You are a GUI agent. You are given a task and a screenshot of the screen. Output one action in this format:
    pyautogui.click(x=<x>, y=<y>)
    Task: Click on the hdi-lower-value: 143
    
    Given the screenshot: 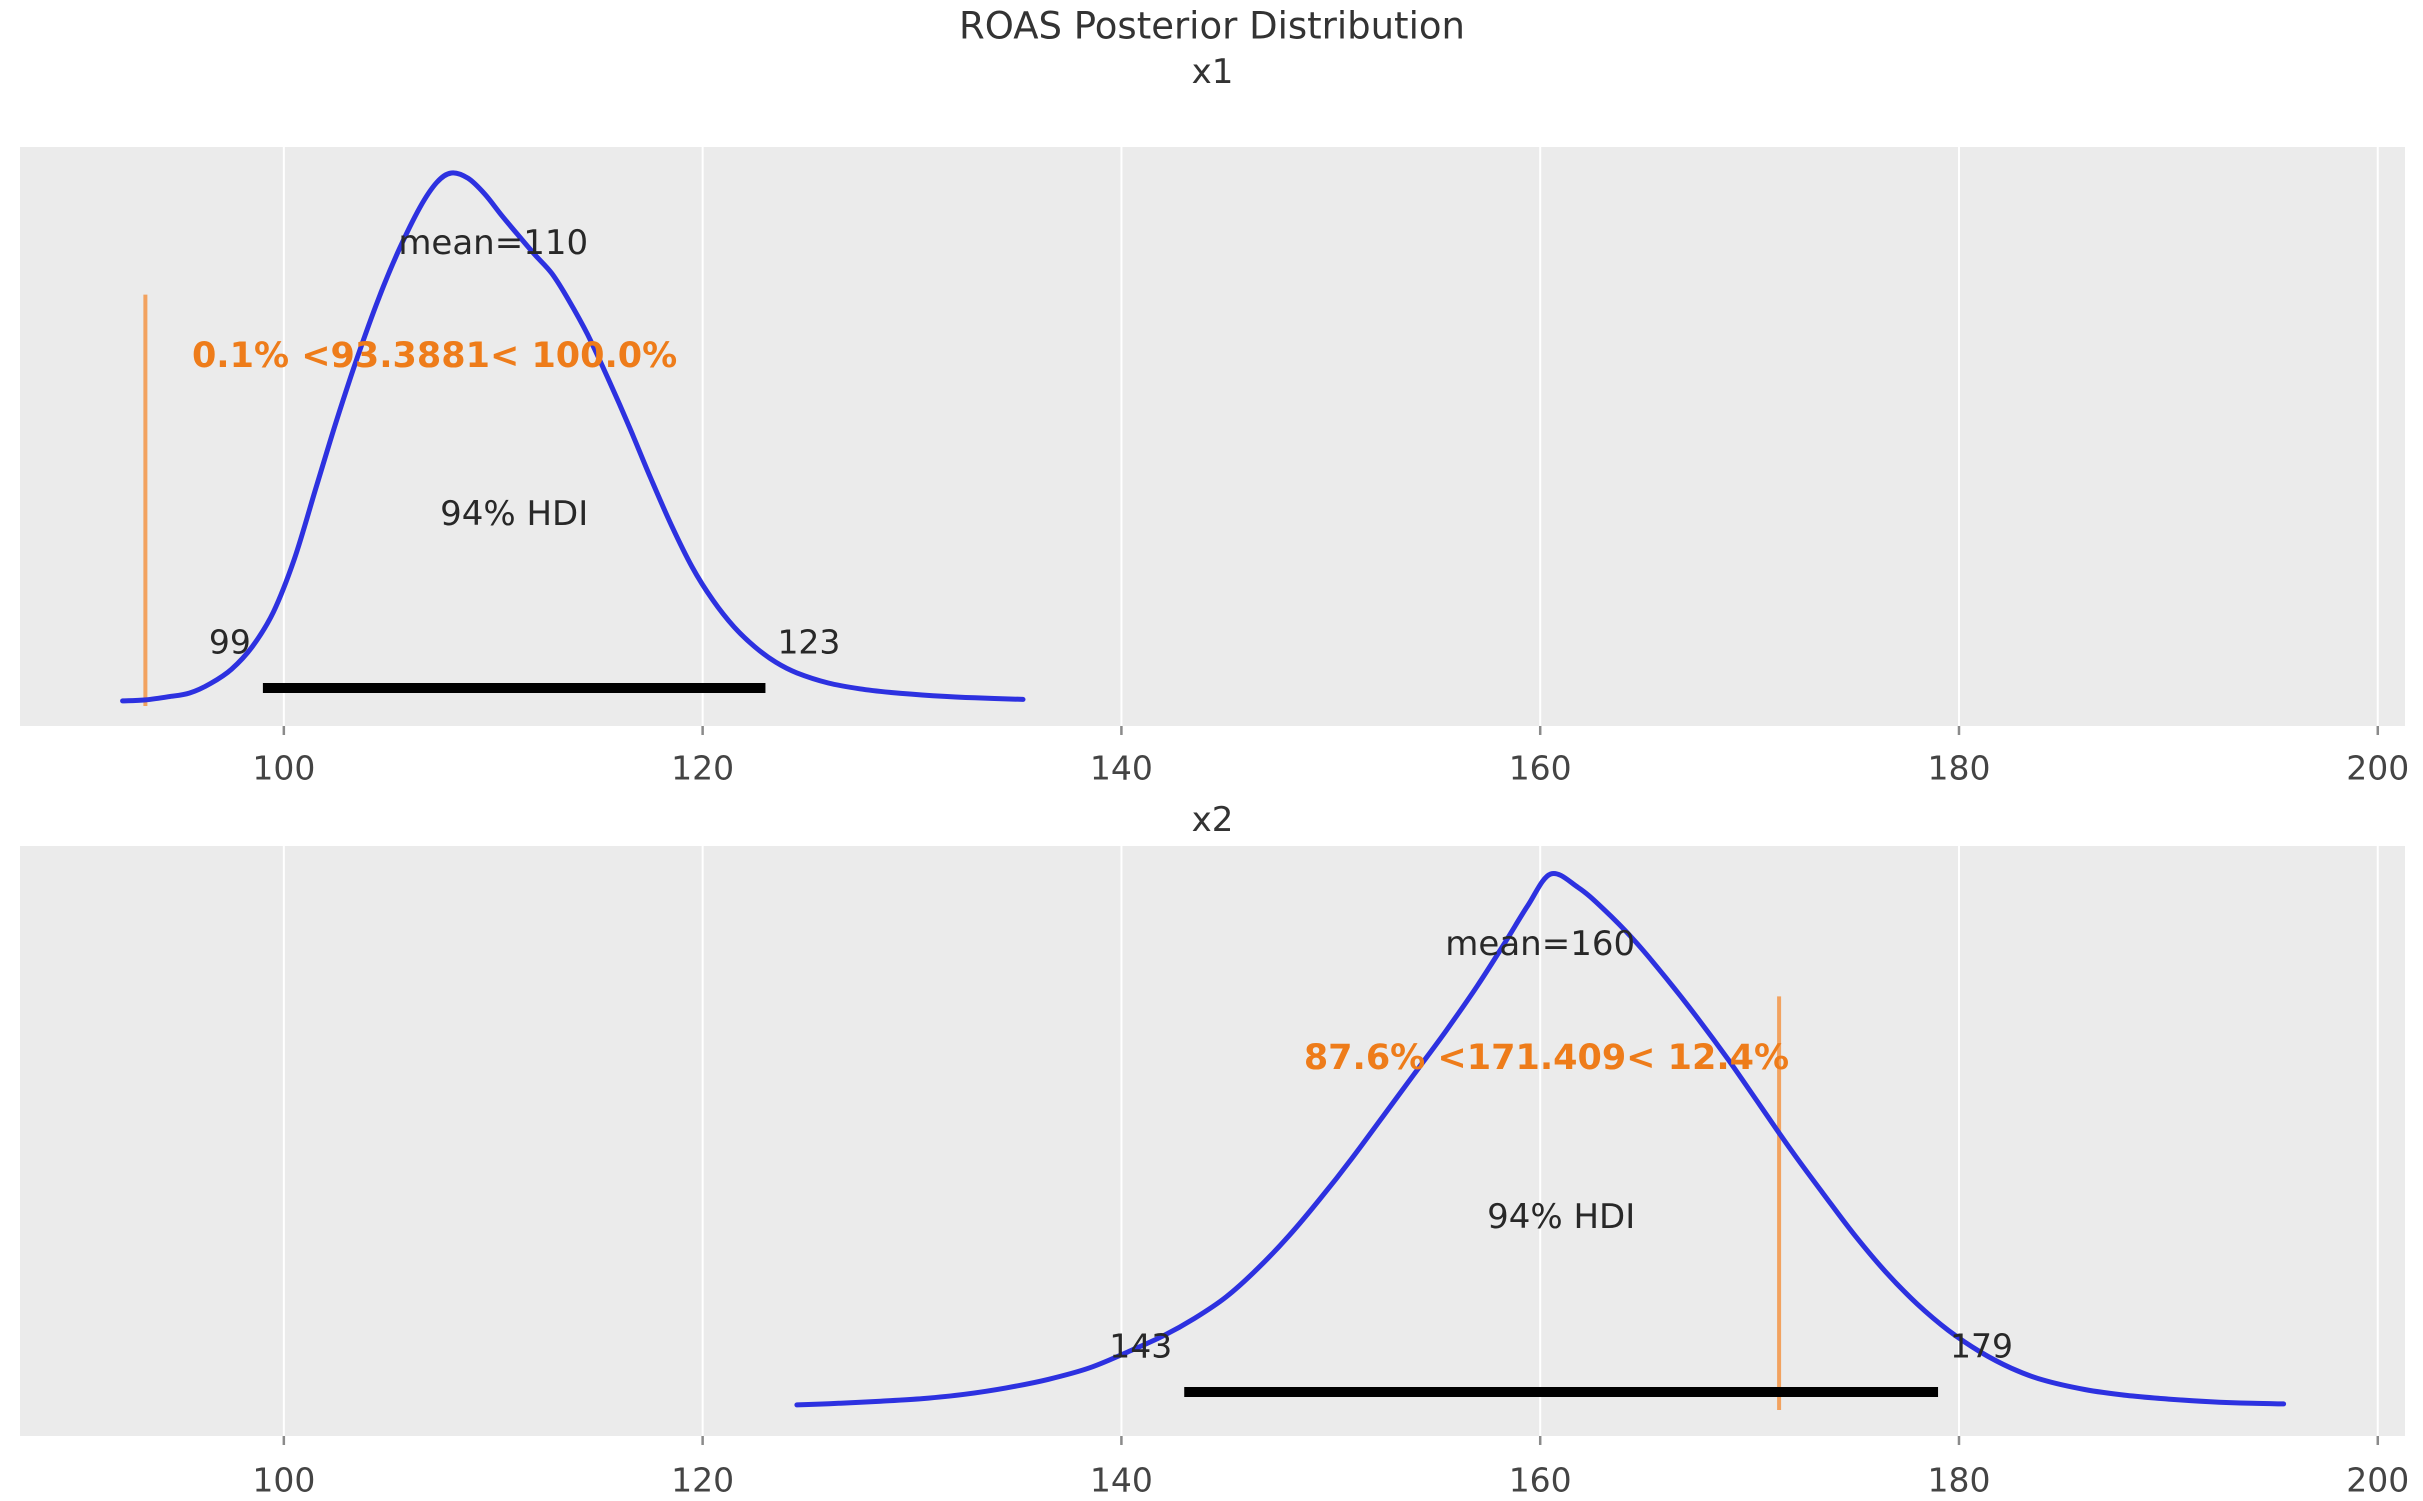 What is the action you would take?
    pyautogui.click(x=1141, y=1346)
    